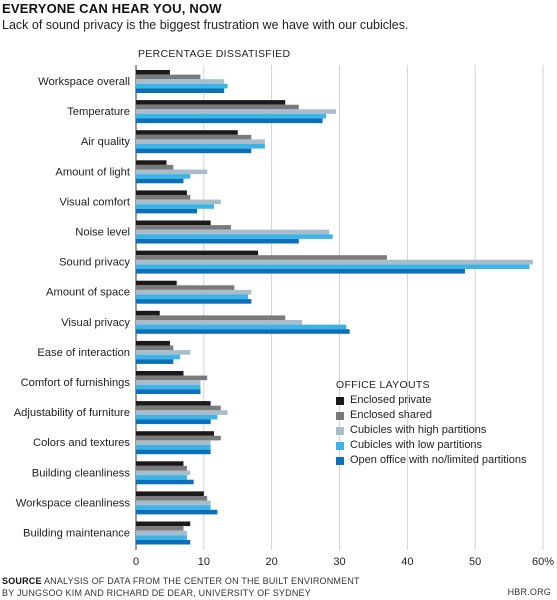 The image size is (557, 600). I want to click on chart-title: EVERYONE CAN HEAR YOU, NOW, so click(112, 8).